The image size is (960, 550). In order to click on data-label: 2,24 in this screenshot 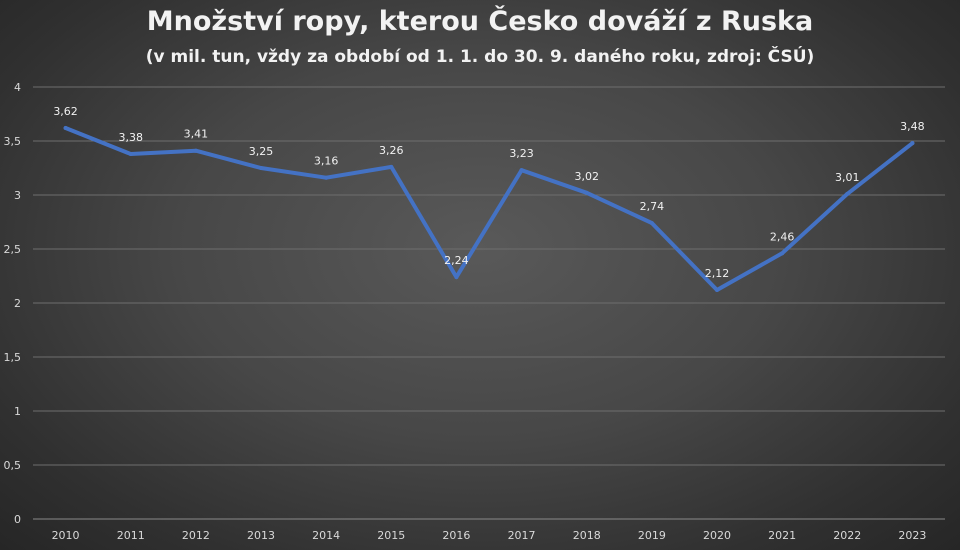, I will do `click(456, 260)`.